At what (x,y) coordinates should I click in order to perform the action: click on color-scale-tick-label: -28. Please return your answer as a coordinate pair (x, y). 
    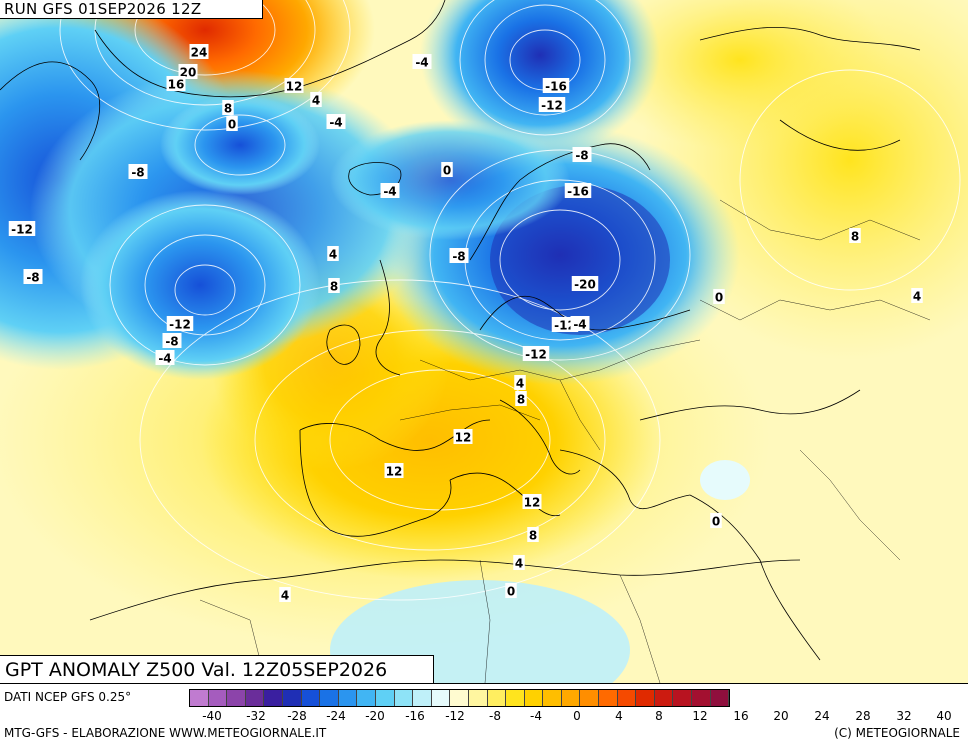
    Looking at the image, I should click on (297, 716).